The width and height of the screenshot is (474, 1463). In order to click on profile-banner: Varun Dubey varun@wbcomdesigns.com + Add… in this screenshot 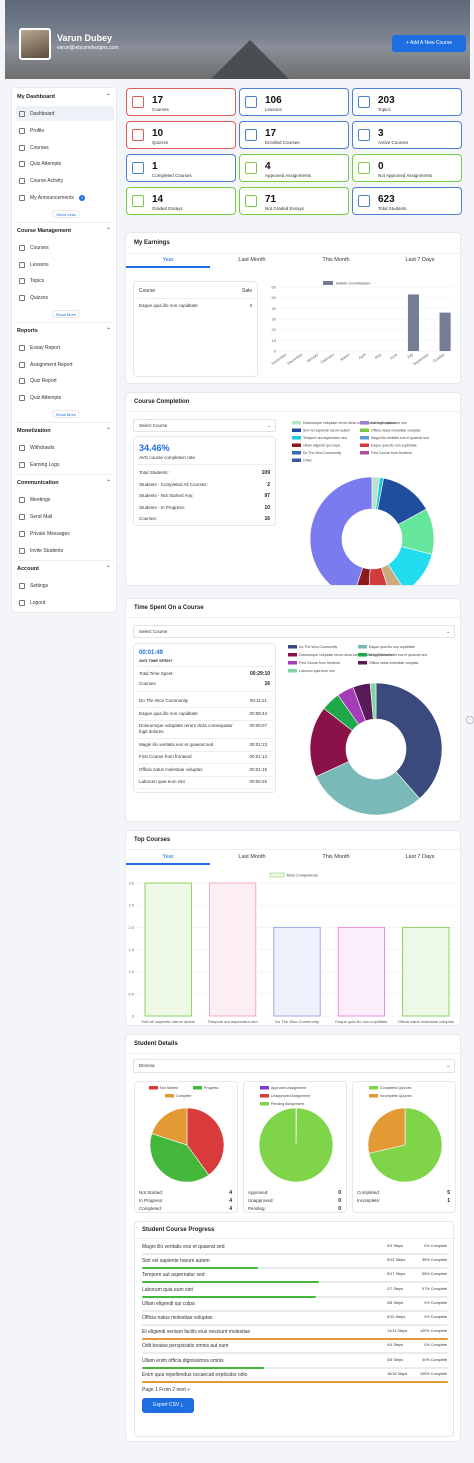, I will do `click(237, 39)`.